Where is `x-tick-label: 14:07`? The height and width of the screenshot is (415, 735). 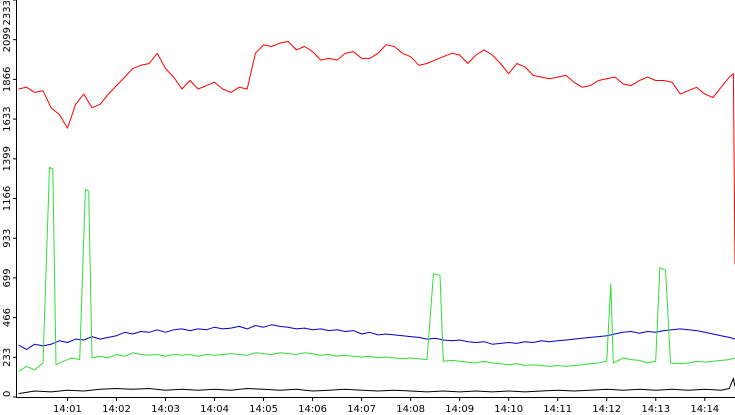 x-tick-label: 14:07 is located at coordinates (361, 409).